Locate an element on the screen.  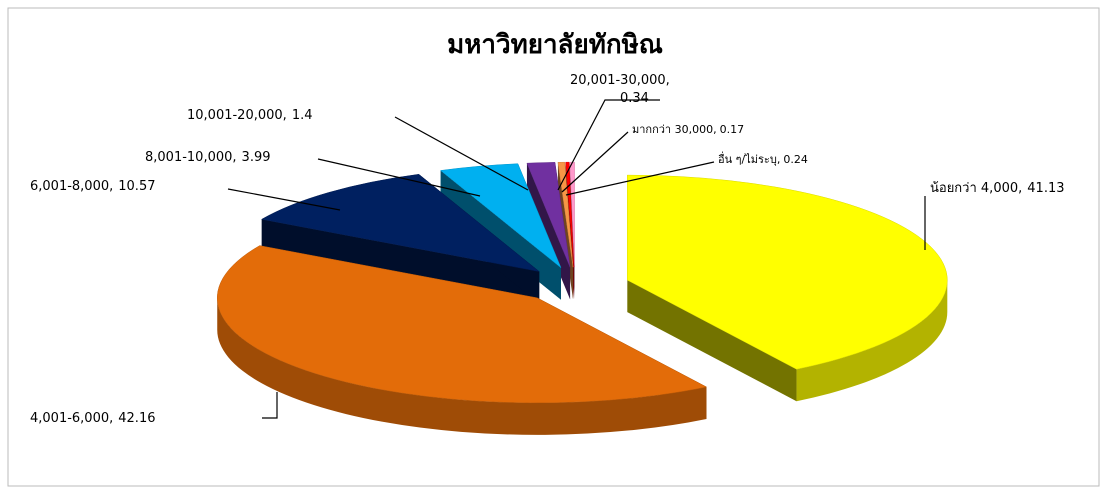
data-label: 10,001-20,000, 1.4 is located at coordinates (250, 115).